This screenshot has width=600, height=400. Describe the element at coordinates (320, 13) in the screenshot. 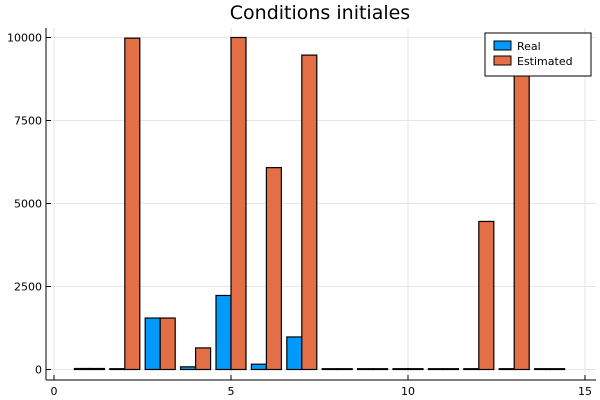

I see `chart-title: Conditions initiales` at that location.